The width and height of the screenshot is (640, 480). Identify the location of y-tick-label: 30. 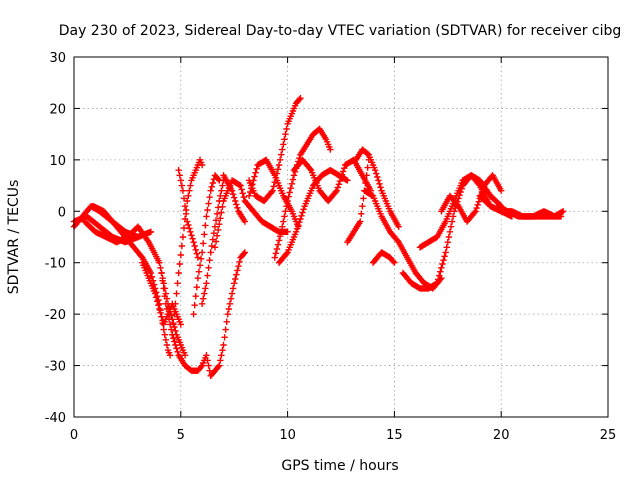
(57, 58).